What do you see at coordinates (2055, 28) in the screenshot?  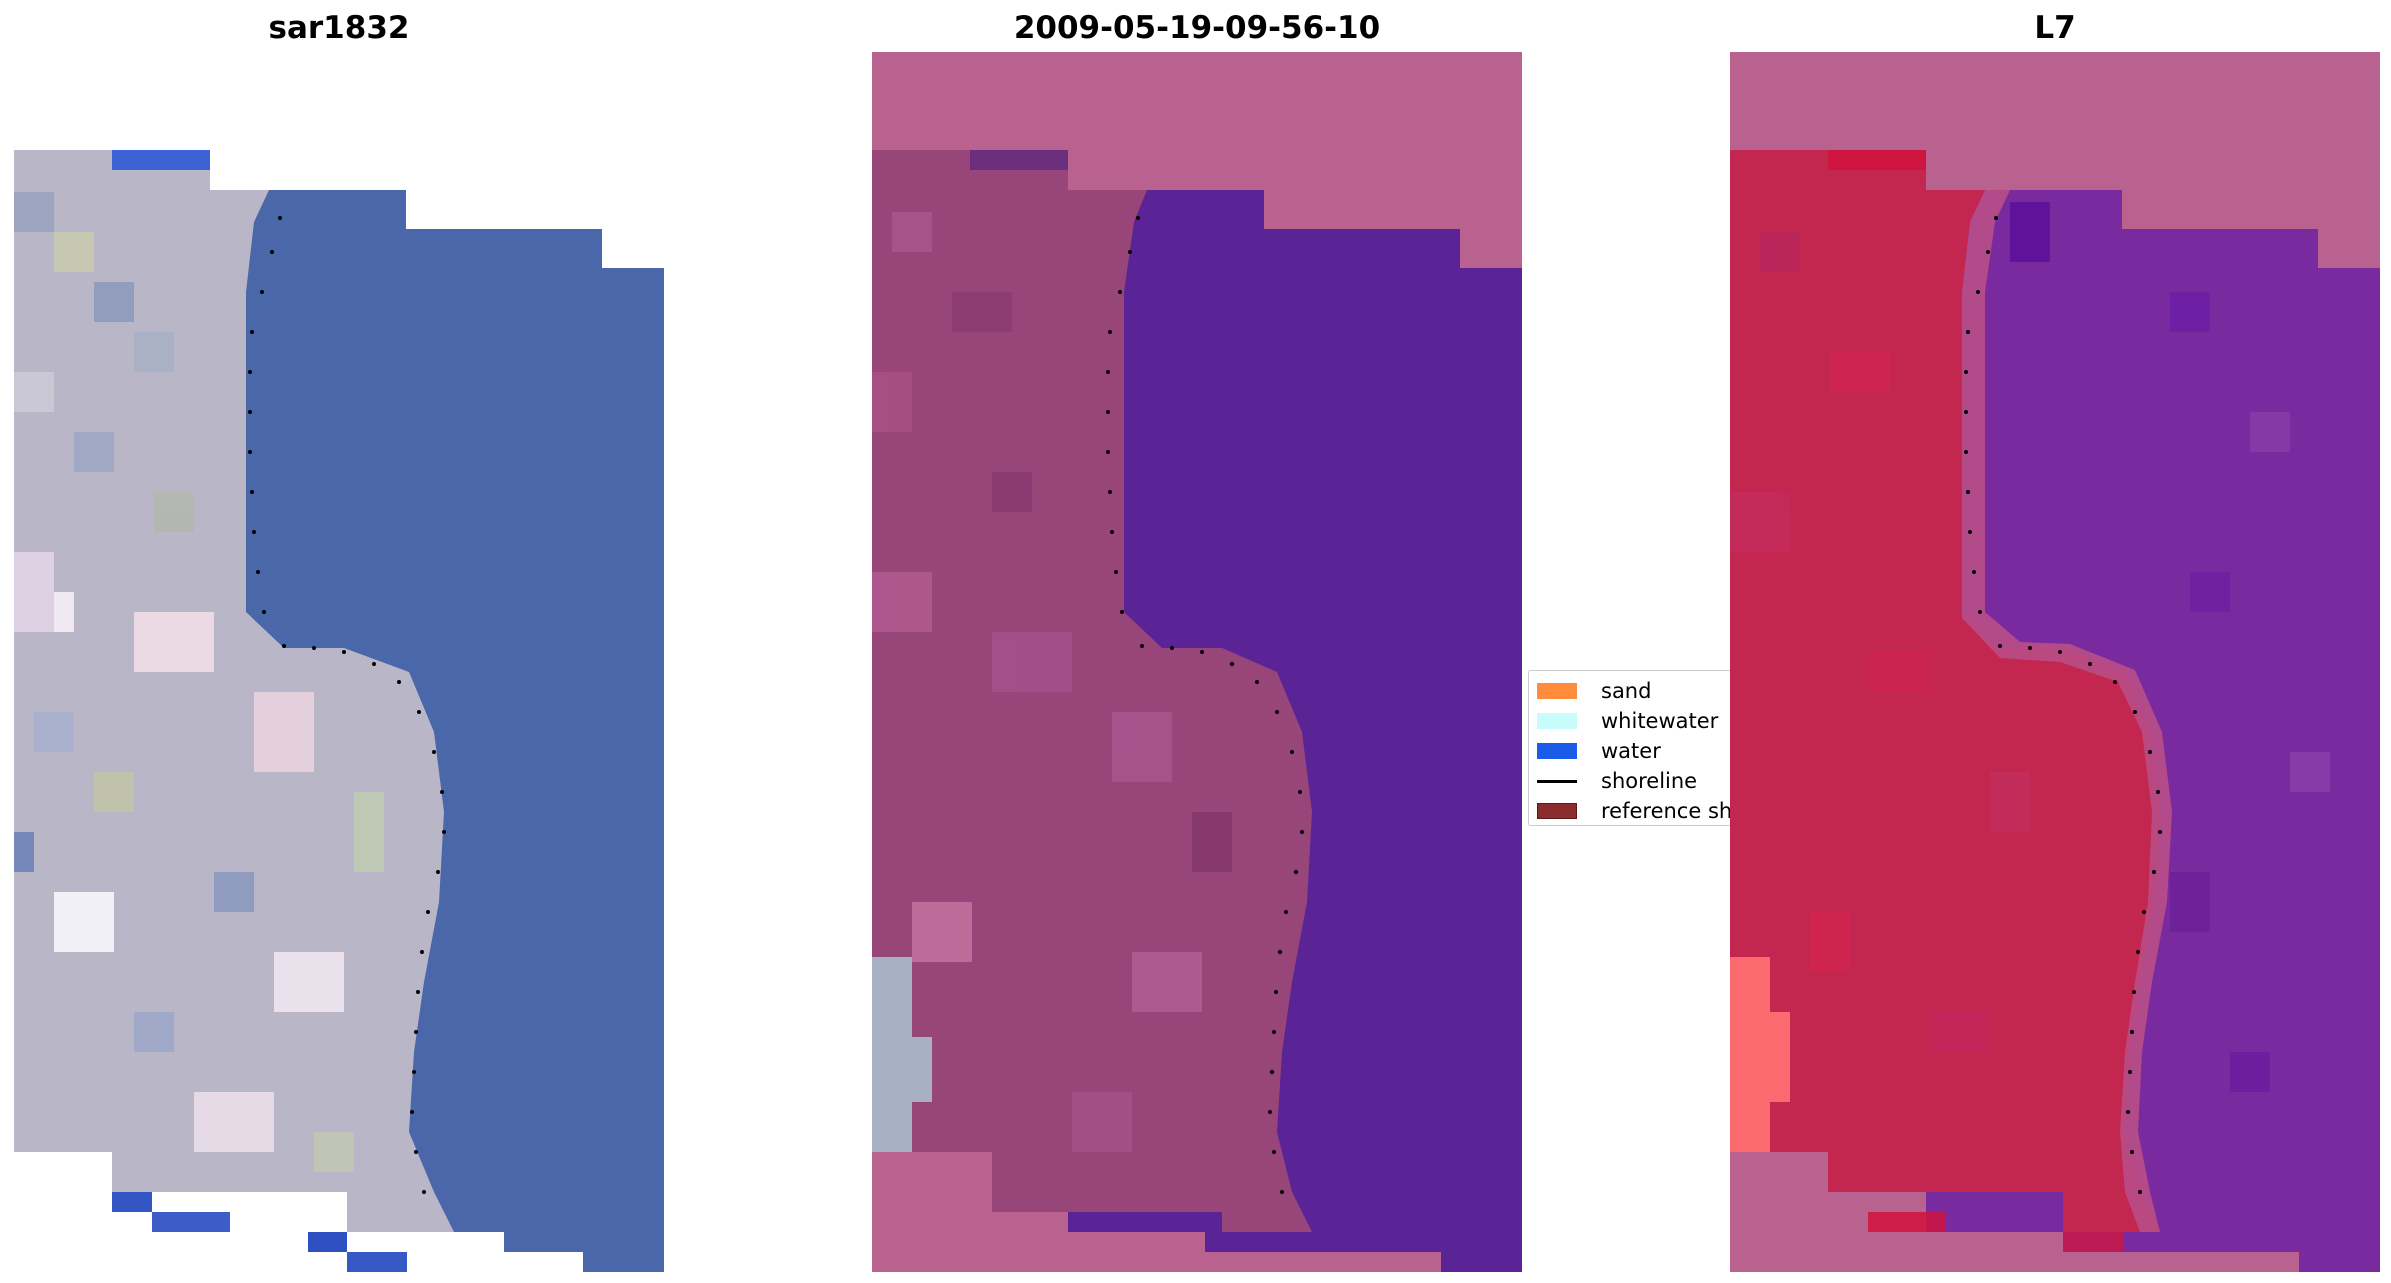 I see `panel-title-mndwi: L7` at bounding box center [2055, 28].